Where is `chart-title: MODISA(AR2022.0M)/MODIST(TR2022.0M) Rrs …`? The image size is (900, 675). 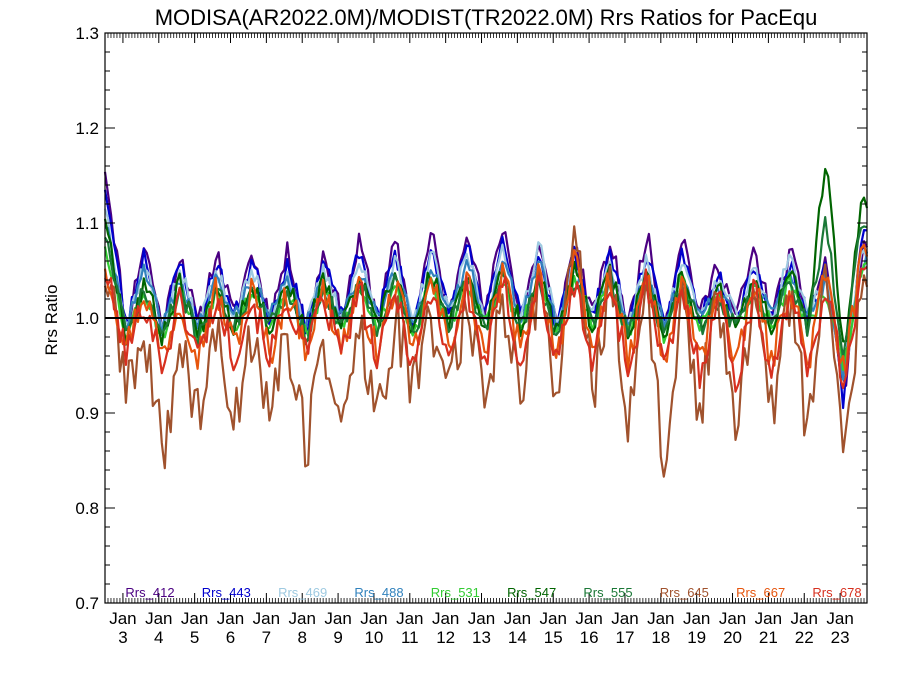 chart-title: MODISA(AR2022.0M)/MODIST(TR2022.0M) Rrs … is located at coordinates (486, 17).